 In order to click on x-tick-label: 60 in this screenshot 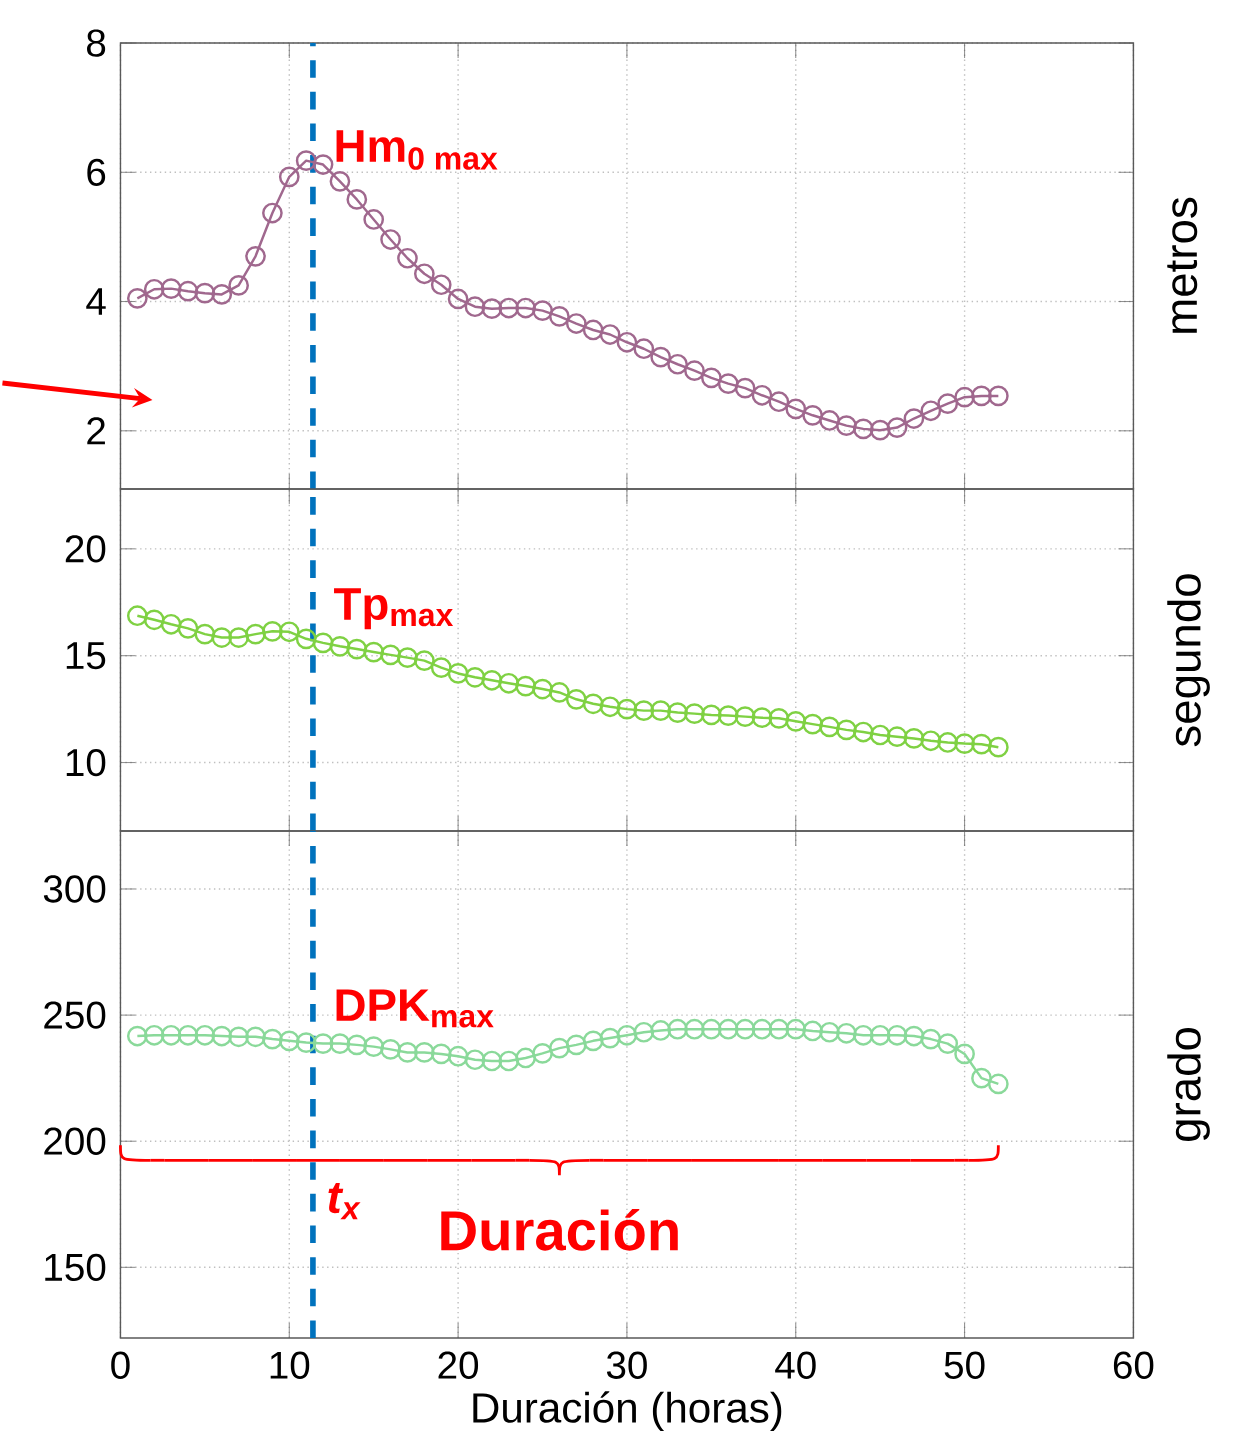, I will do `click(1133, 1365)`.